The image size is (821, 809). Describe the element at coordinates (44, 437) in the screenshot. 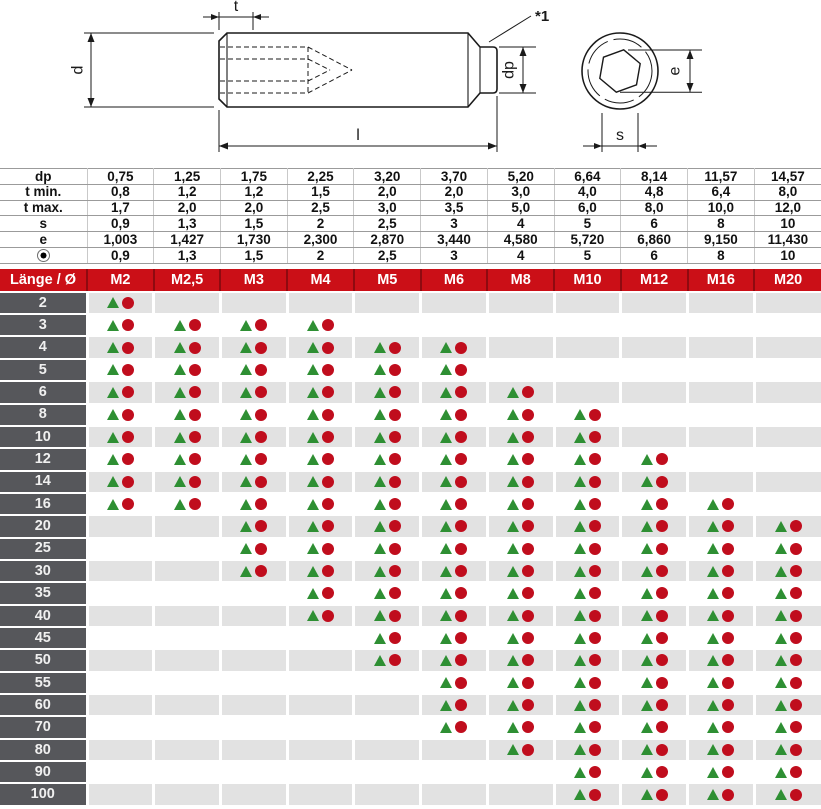

I see `length-label: 10` at that location.